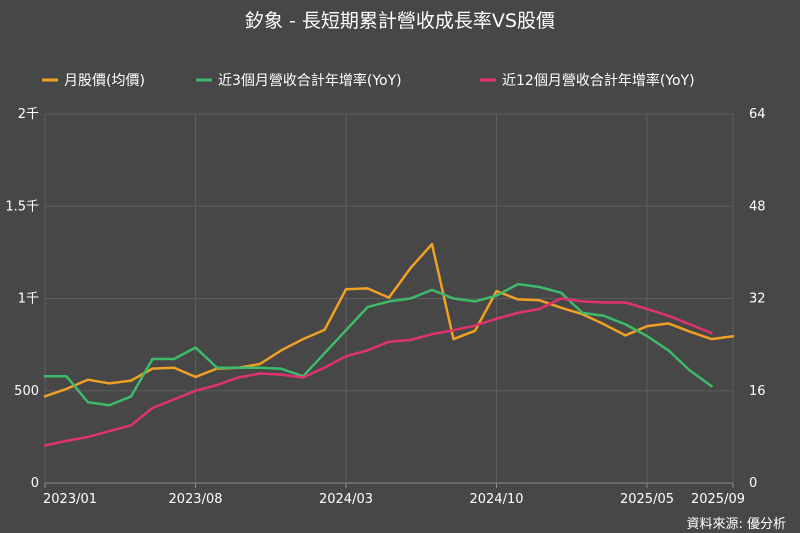  Describe the element at coordinates (757, 206) in the screenshot. I see `y-right-tick-label: 48` at that location.